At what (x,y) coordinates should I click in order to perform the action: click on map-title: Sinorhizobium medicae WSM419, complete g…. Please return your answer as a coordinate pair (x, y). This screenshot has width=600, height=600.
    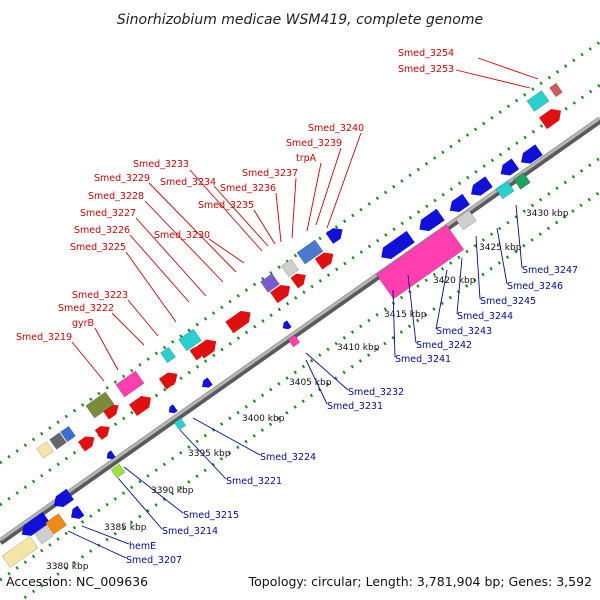
    Looking at the image, I should click on (300, 20).